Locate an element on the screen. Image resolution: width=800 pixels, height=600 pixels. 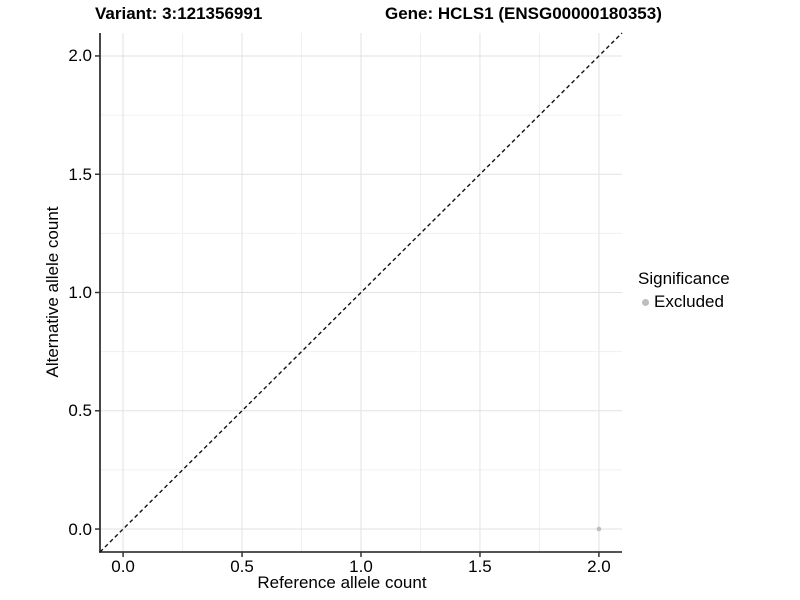
x-axis-title: Reference allele count is located at coordinates (342, 582).